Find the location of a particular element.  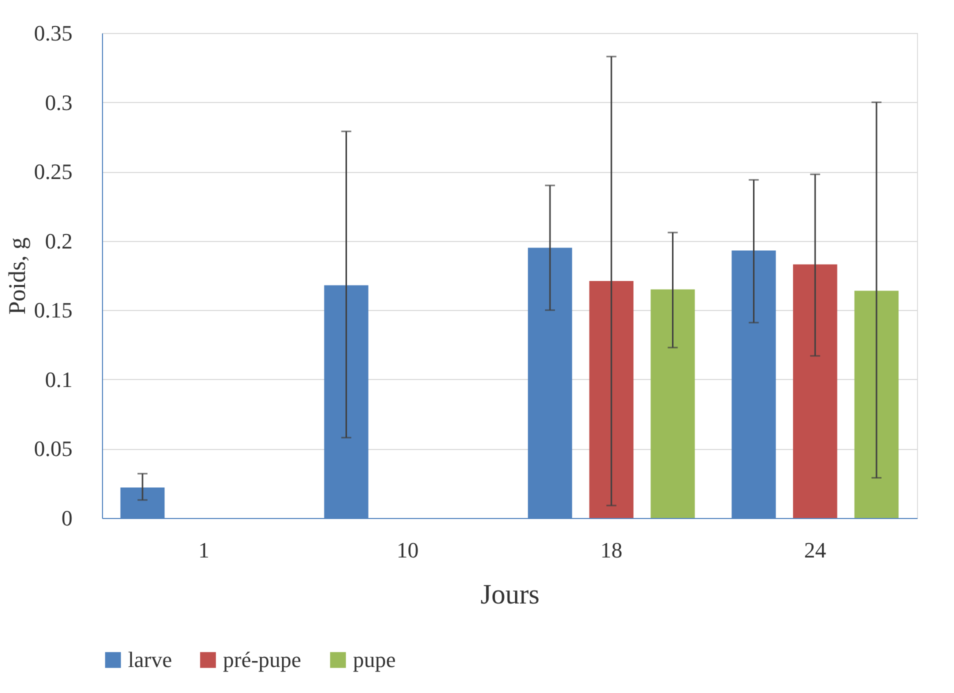

y-tick-label: 0.35 is located at coordinates (53, 33).